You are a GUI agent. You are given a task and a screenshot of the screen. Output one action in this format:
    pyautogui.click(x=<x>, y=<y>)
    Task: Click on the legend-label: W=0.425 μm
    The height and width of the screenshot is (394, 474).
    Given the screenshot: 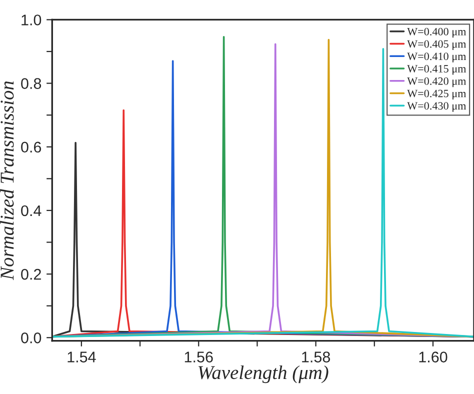 What is the action you would take?
    pyautogui.click(x=436, y=95)
    